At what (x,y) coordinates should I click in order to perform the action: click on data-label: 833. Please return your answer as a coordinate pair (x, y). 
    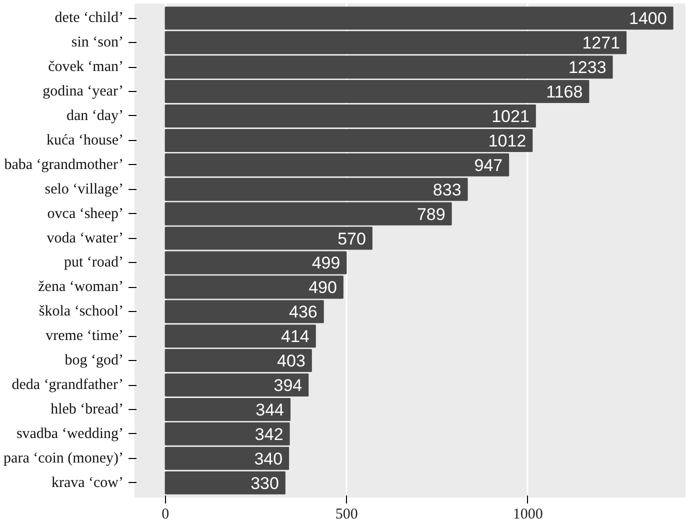
    Looking at the image, I should click on (447, 190).